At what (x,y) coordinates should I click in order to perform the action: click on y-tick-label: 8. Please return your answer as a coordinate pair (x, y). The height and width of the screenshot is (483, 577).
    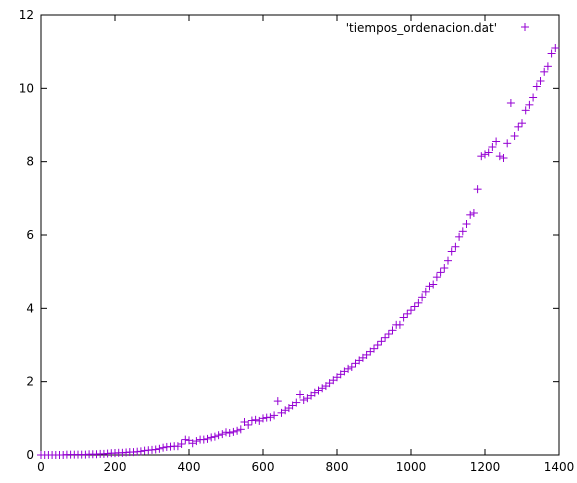
    Looking at the image, I should click on (30, 162).